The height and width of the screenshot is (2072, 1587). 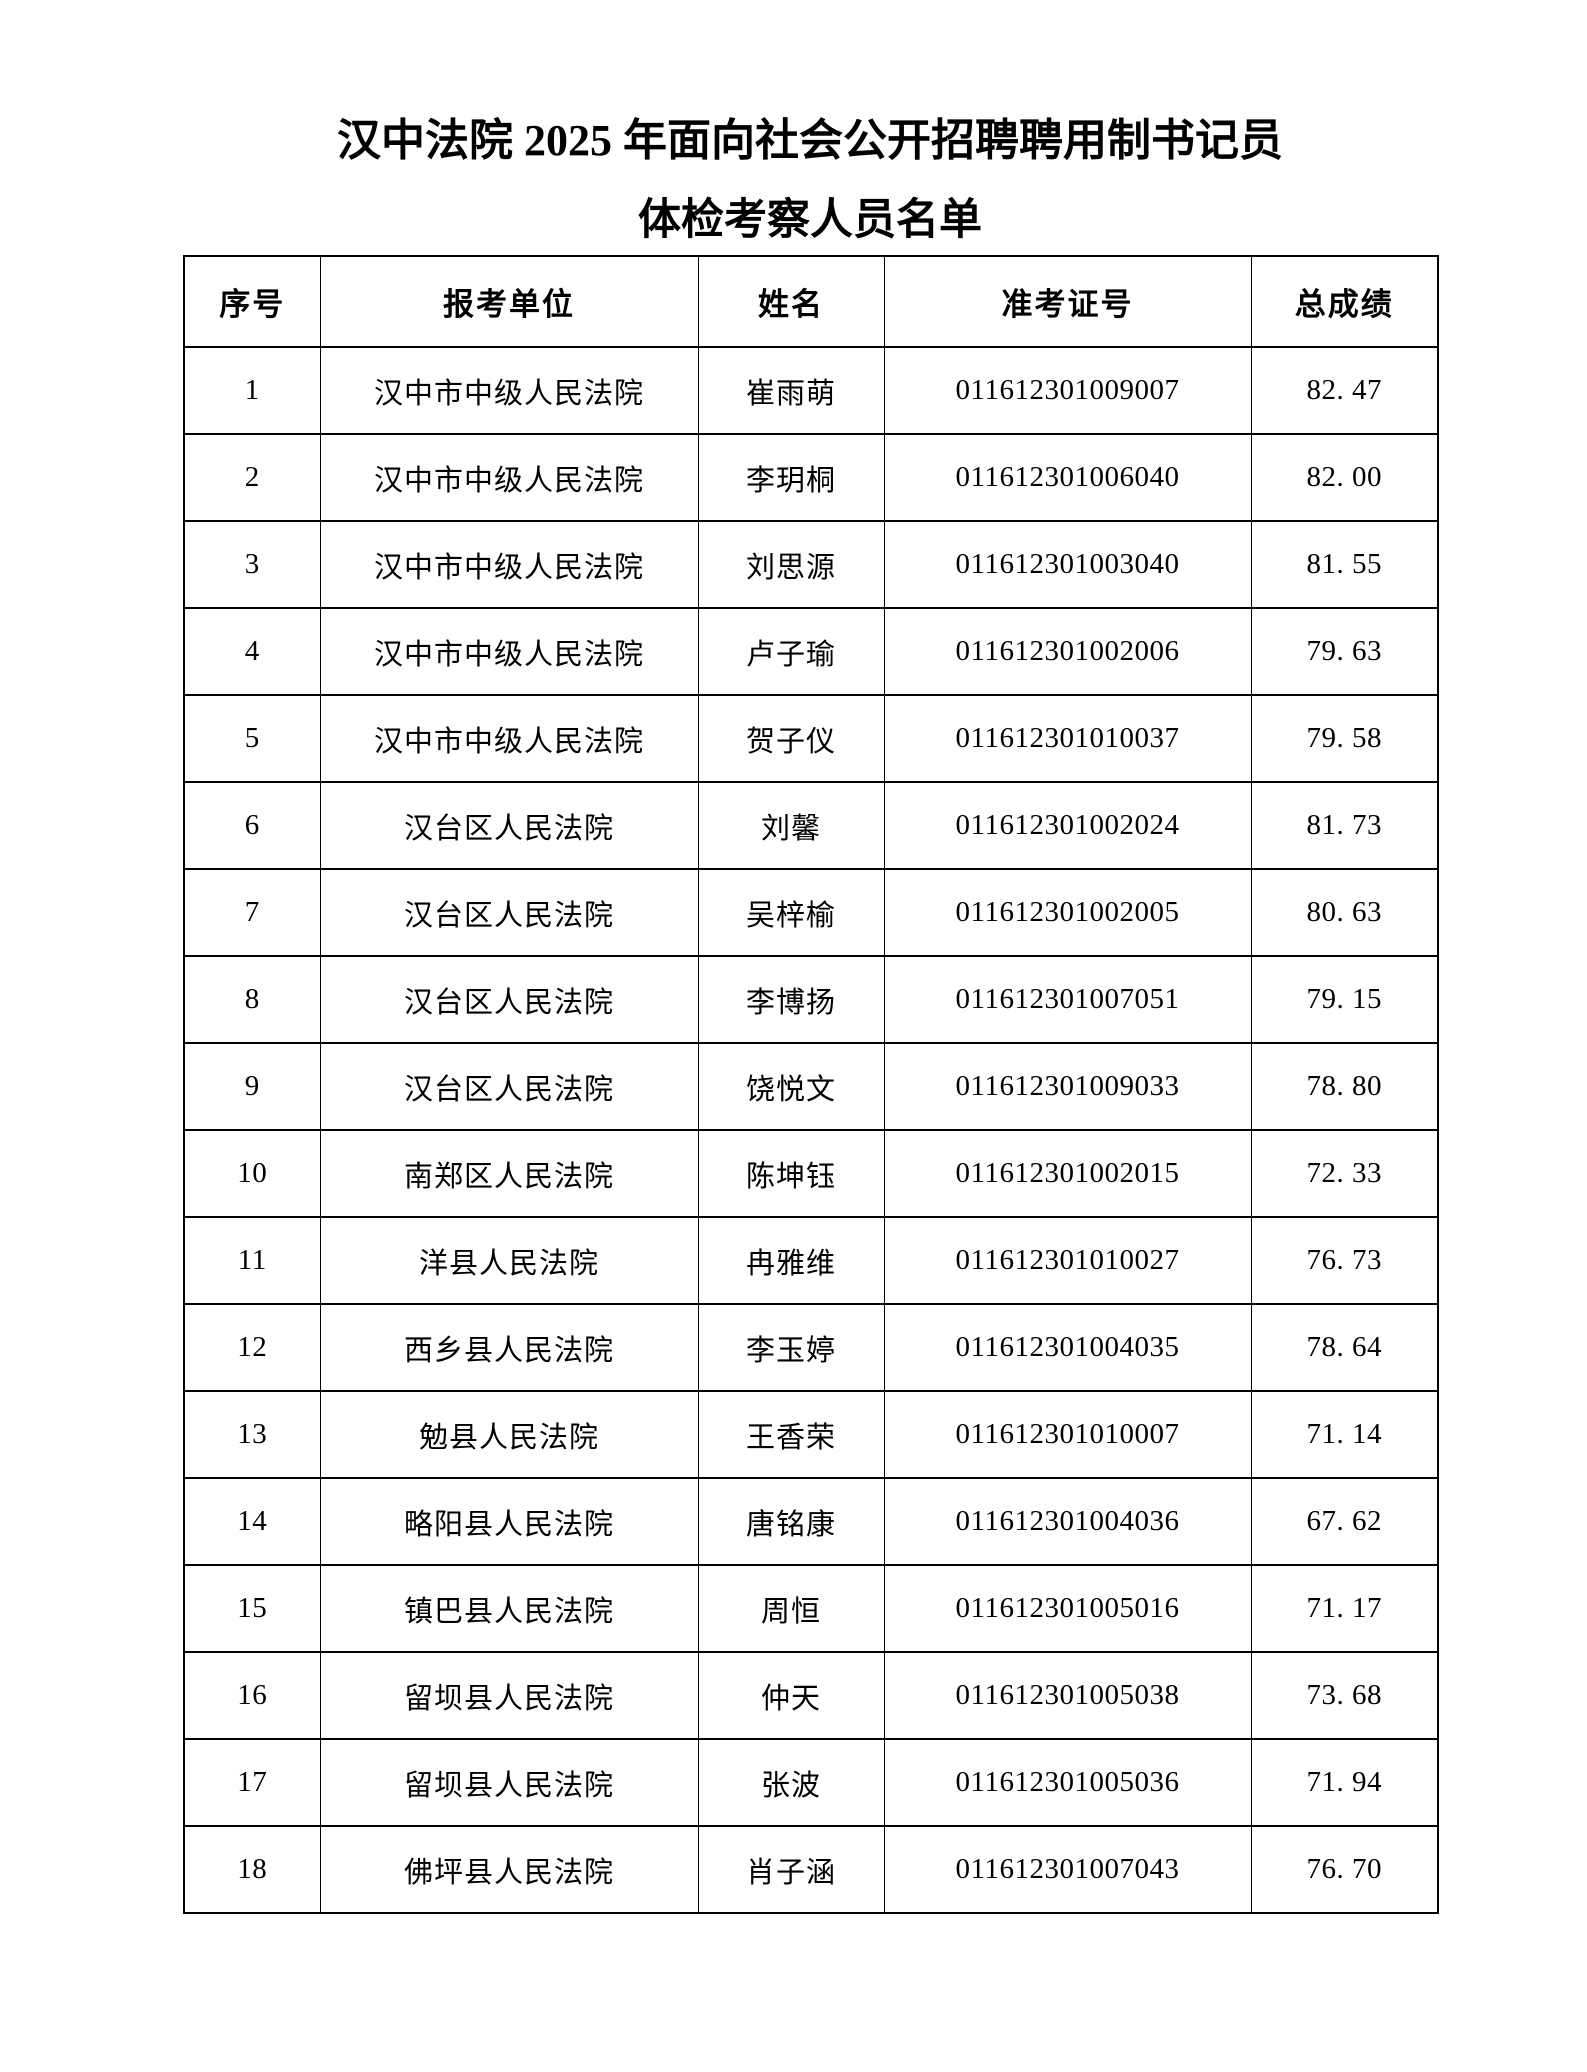 I want to click on cell-index: 3, so click(x=252, y=564).